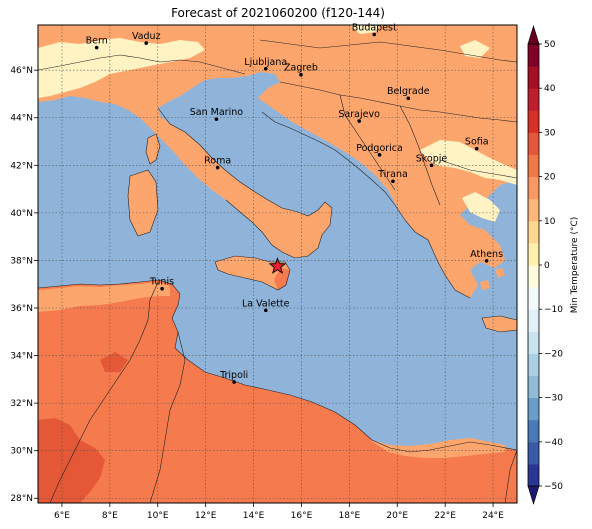  I want to click on city-label: Ljubljana, so click(265, 62).